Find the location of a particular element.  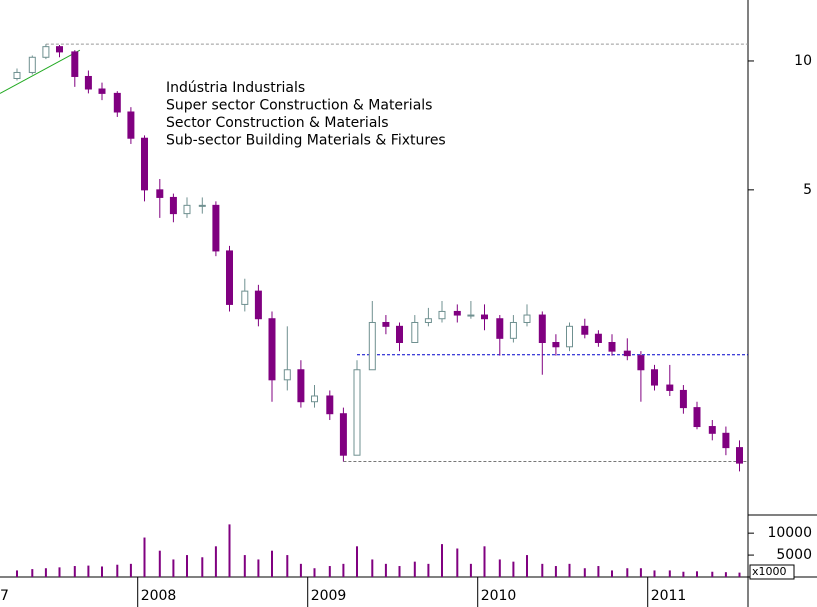

y-tick-label: 5 is located at coordinates (807, 190).